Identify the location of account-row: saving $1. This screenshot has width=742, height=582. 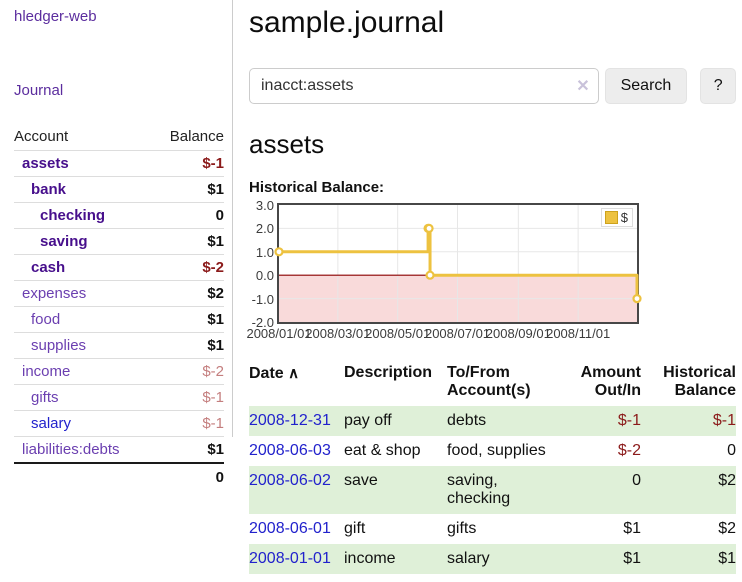
(119, 241).